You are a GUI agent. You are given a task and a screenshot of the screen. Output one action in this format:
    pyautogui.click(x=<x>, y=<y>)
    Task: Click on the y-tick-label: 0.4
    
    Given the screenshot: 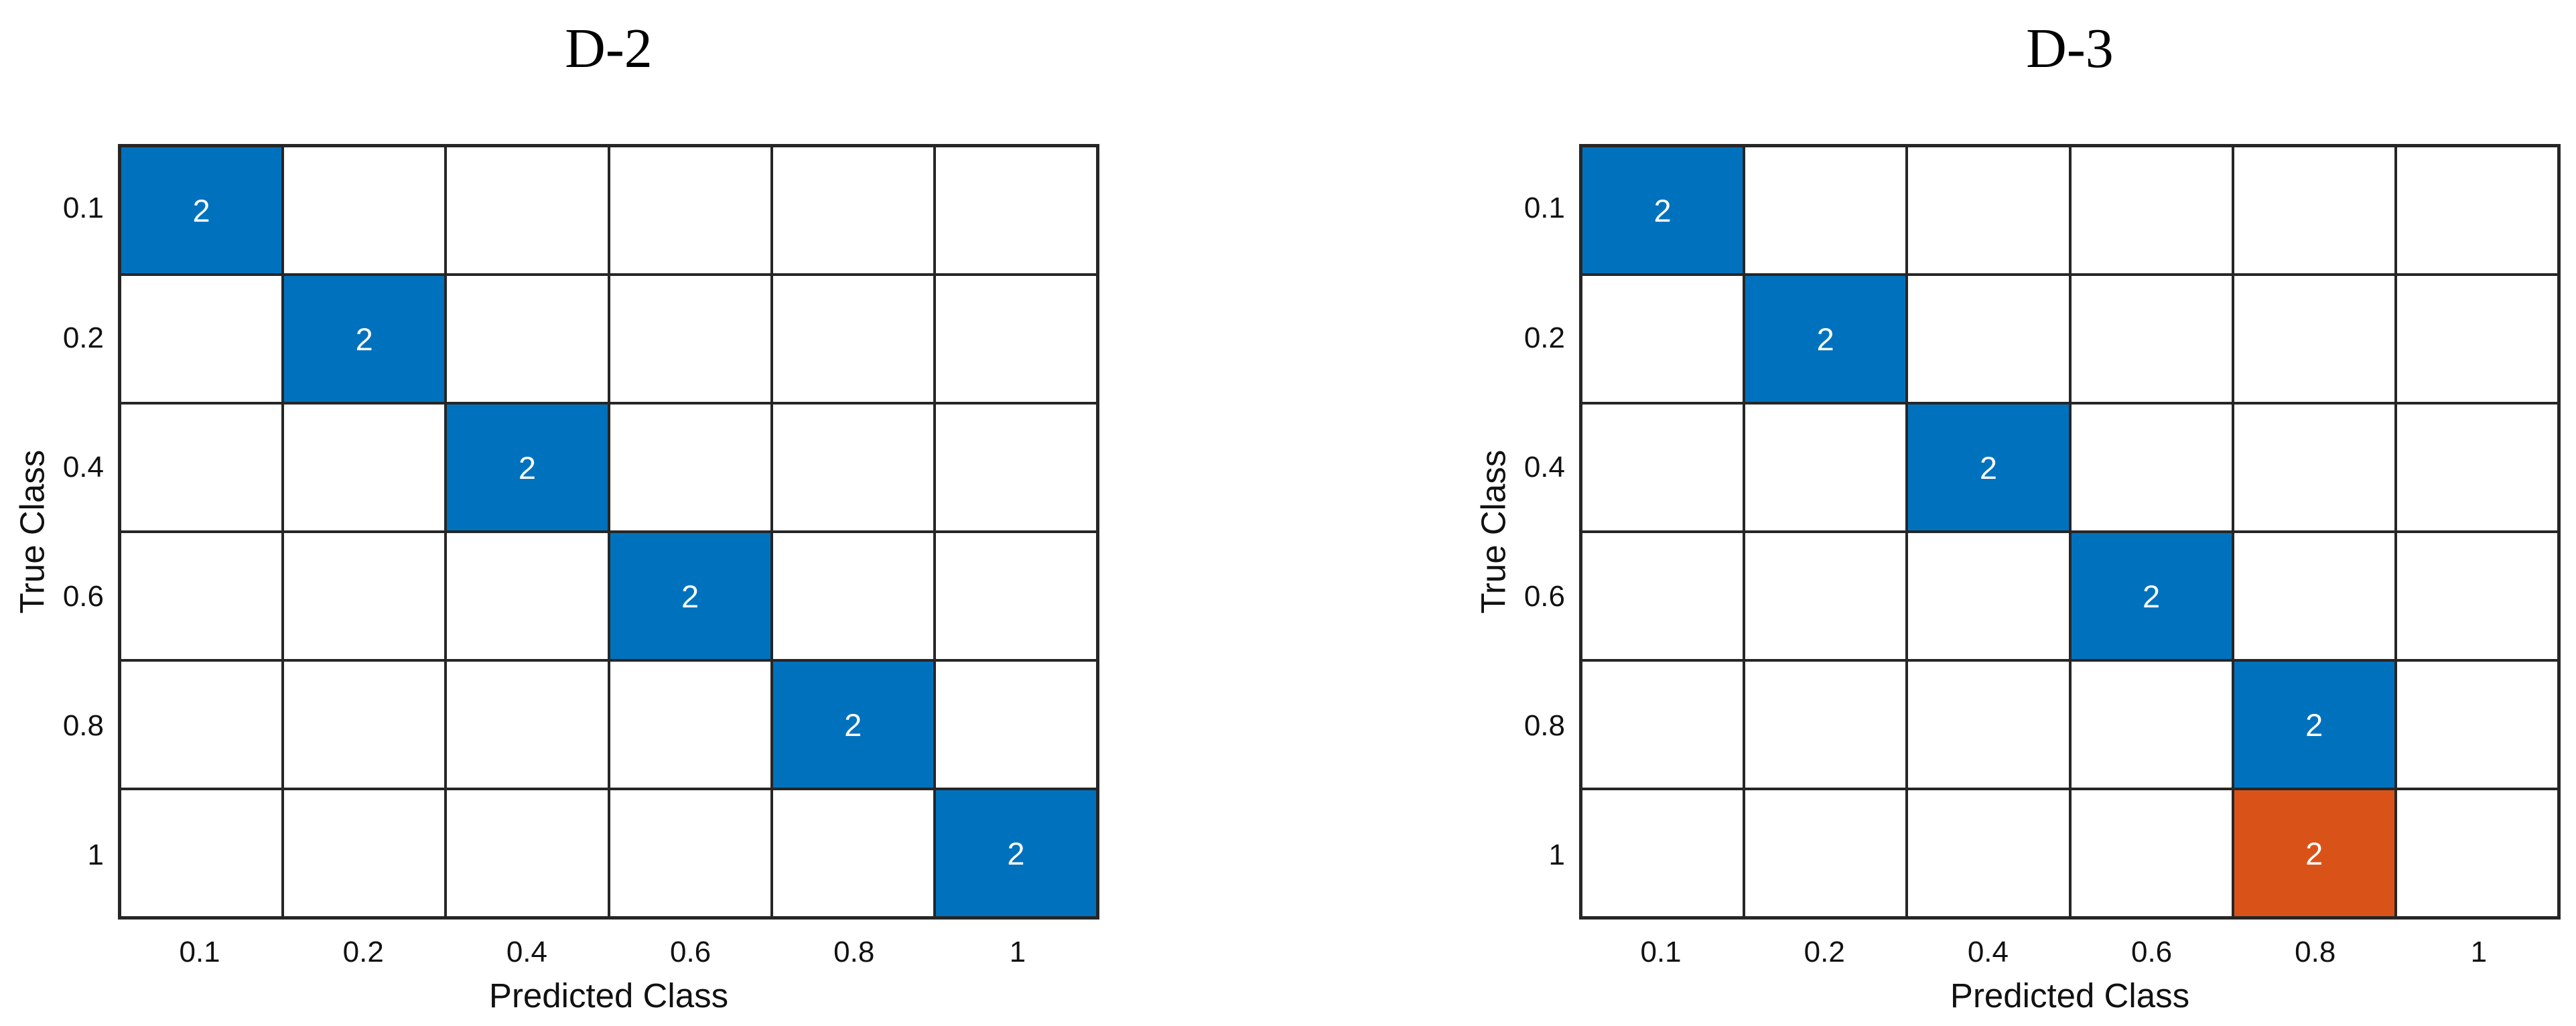 What is the action you would take?
    pyautogui.click(x=83, y=467)
    